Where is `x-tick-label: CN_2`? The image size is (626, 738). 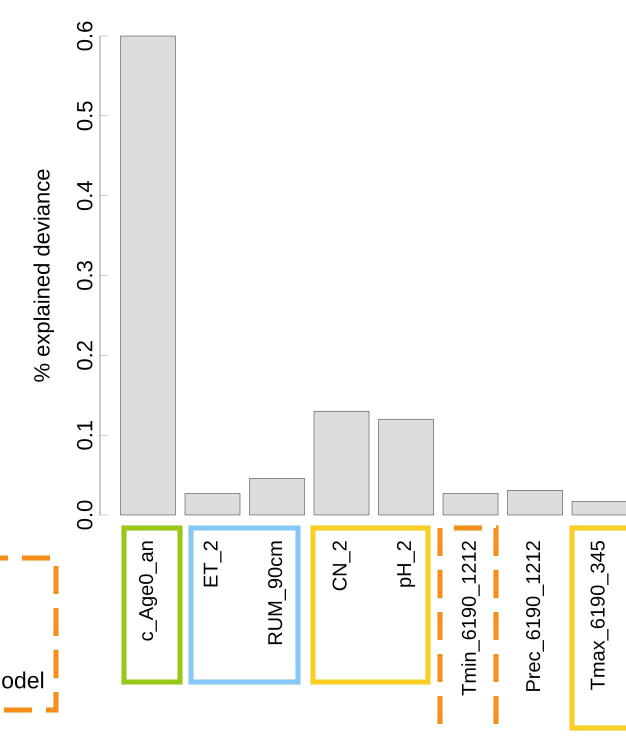
x-tick-label: CN_2 is located at coordinates (341, 565).